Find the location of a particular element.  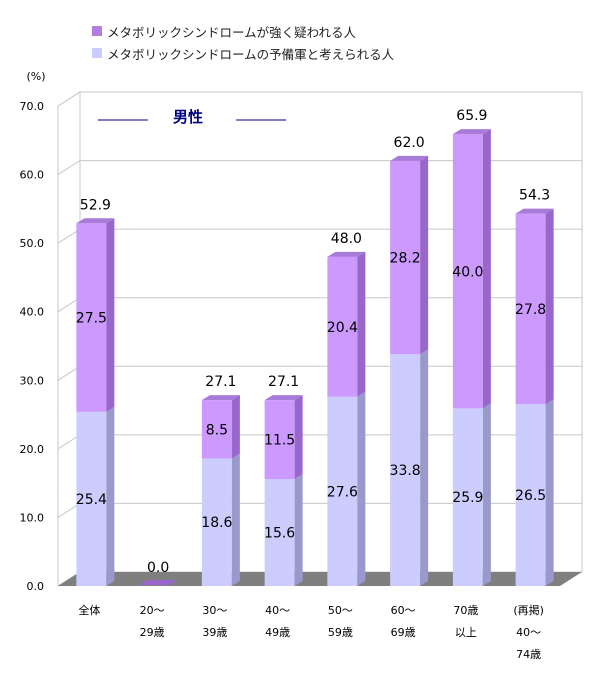

data-label: 20.4 is located at coordinates (342, 328).